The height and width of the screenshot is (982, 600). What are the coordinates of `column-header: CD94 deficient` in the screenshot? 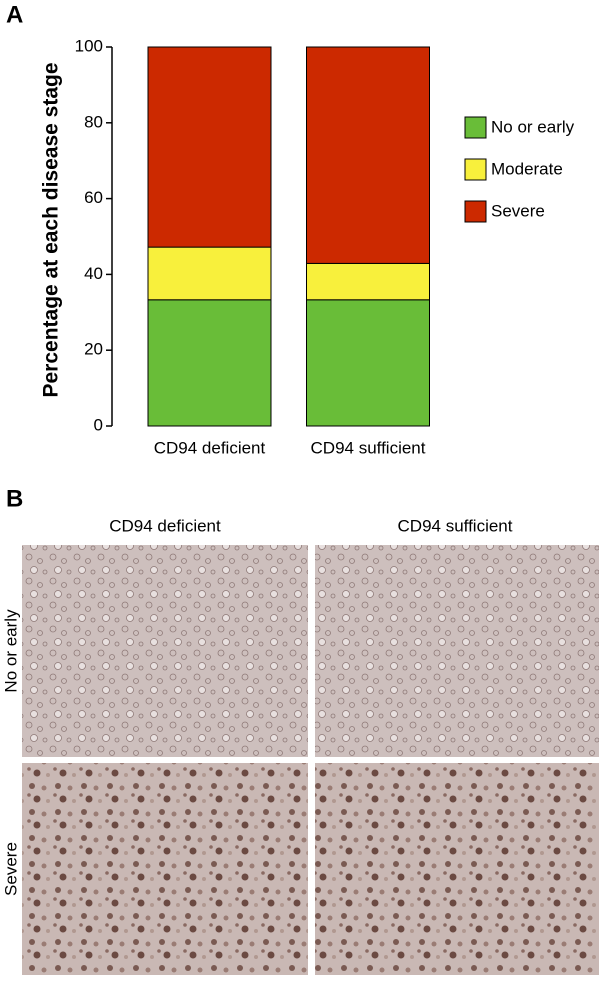 It's located at (165, 525).